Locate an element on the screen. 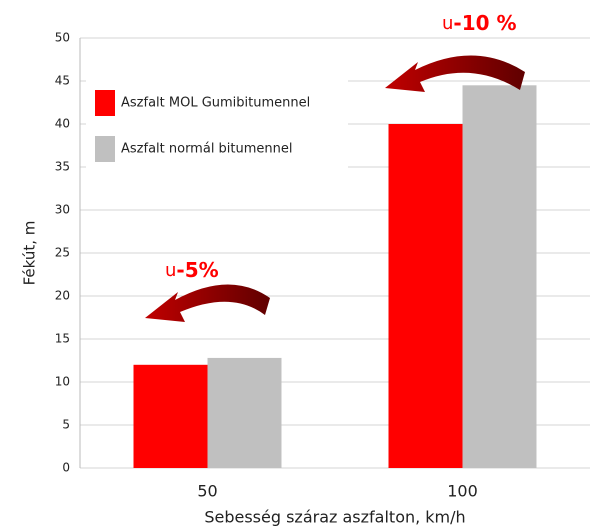 The height and width of the screenshot is (530, 594). y-tick-label: 15 is located at coordinates (62, 339).